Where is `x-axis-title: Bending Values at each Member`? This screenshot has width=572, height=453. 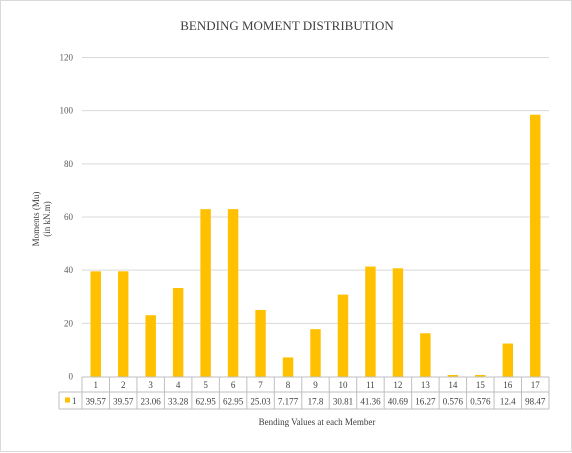
x-axis-title: Bending Values at each Member is located at coordinates (317, 422).